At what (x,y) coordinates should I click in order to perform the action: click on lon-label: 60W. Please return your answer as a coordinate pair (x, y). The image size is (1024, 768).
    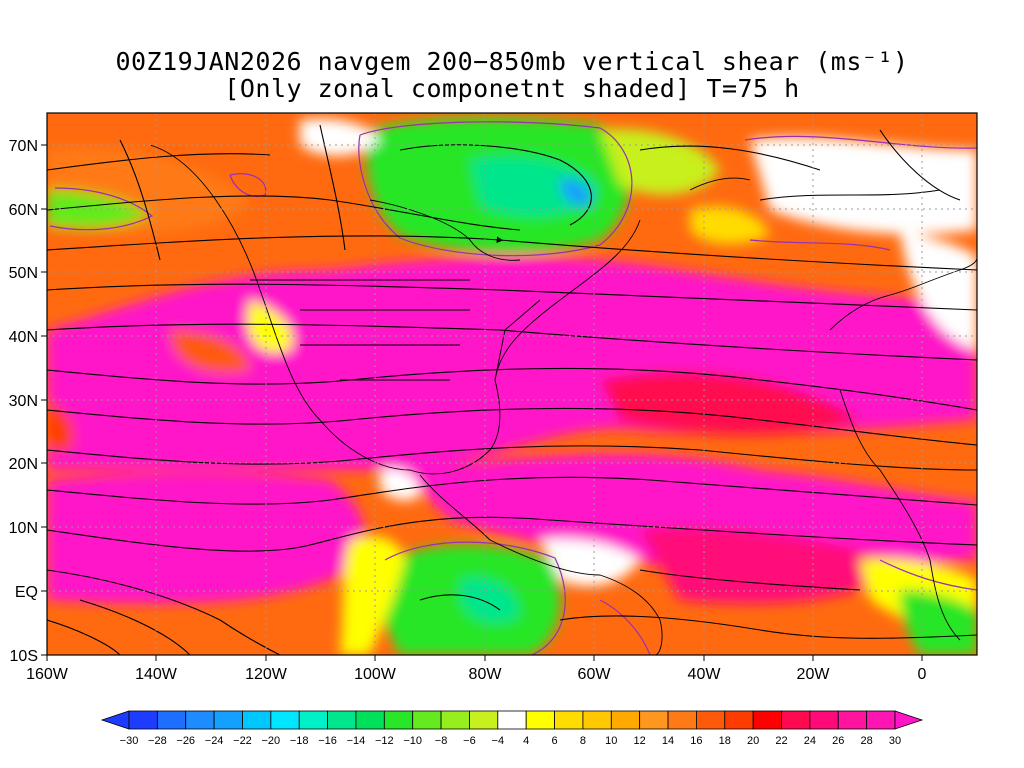
    Looking at the image, I should click on (595, 674).